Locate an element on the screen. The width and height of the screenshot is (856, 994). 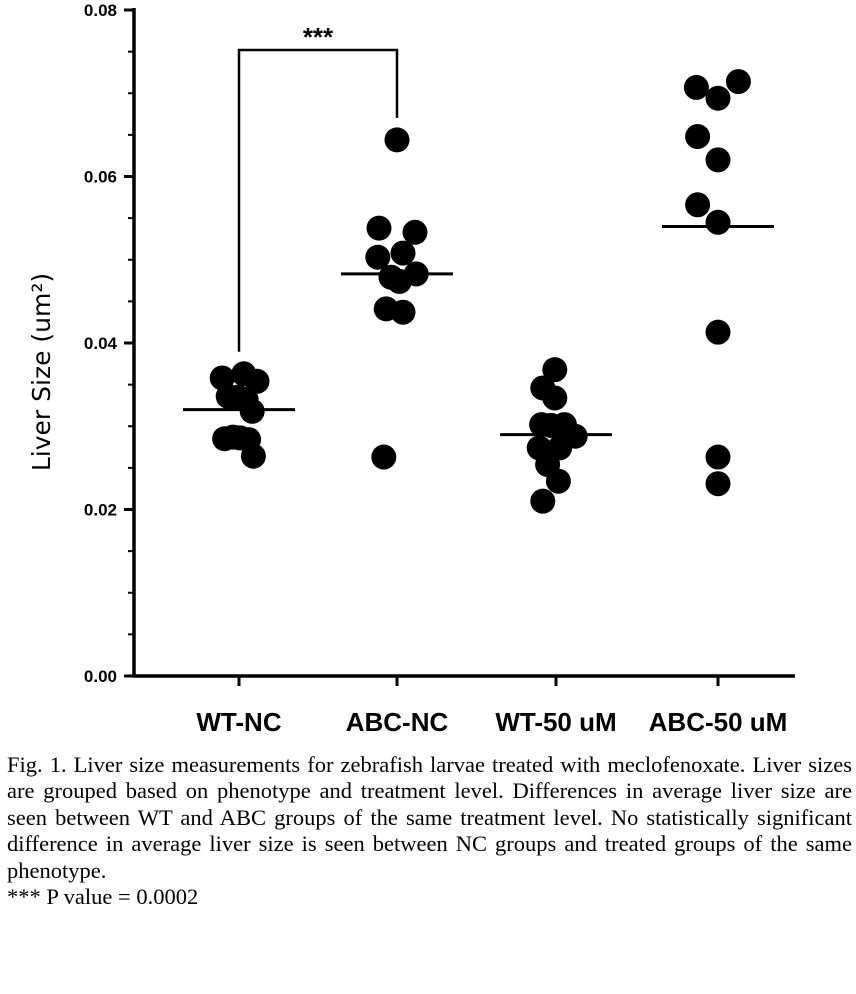
y-axis-label: Liver Size (um²) is located at coordinates (41, 372).